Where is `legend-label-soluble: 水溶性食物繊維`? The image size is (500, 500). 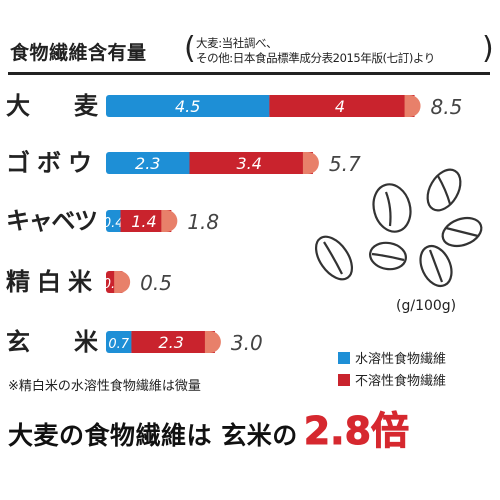 legend-label-soluble: 水溶性食物繊維 is located at coordinates (401, 359).